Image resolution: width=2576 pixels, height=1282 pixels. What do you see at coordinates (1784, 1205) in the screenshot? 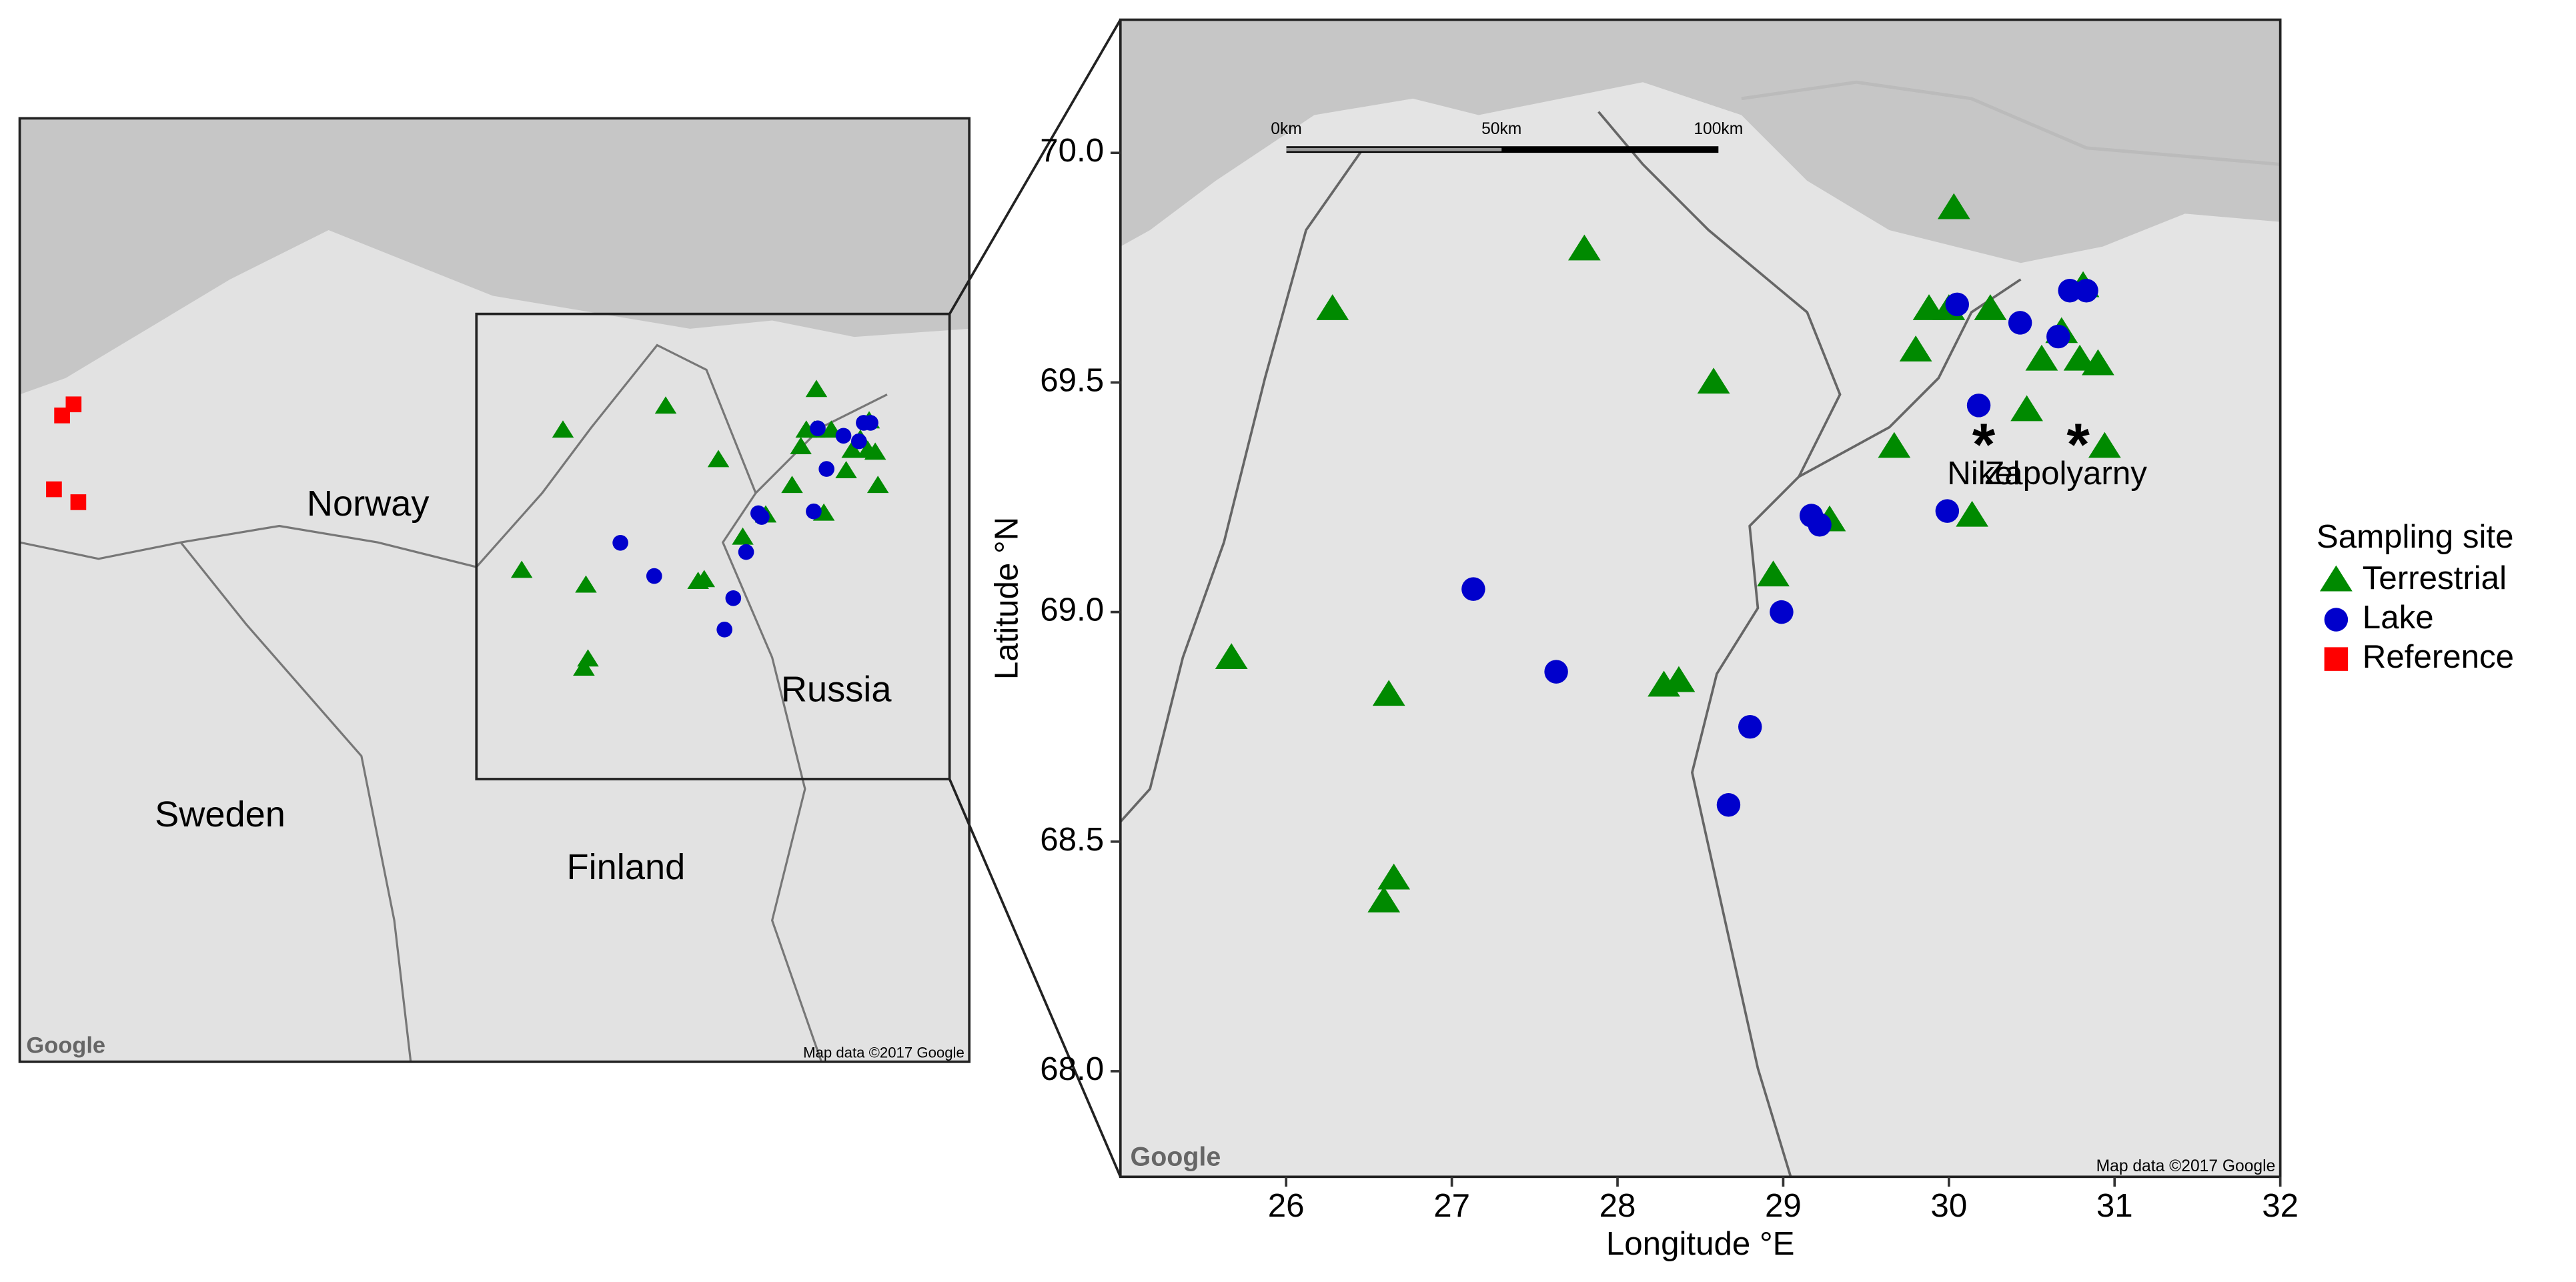
I see `x-tick-label: 29` at bounding box center [1784, 1205].